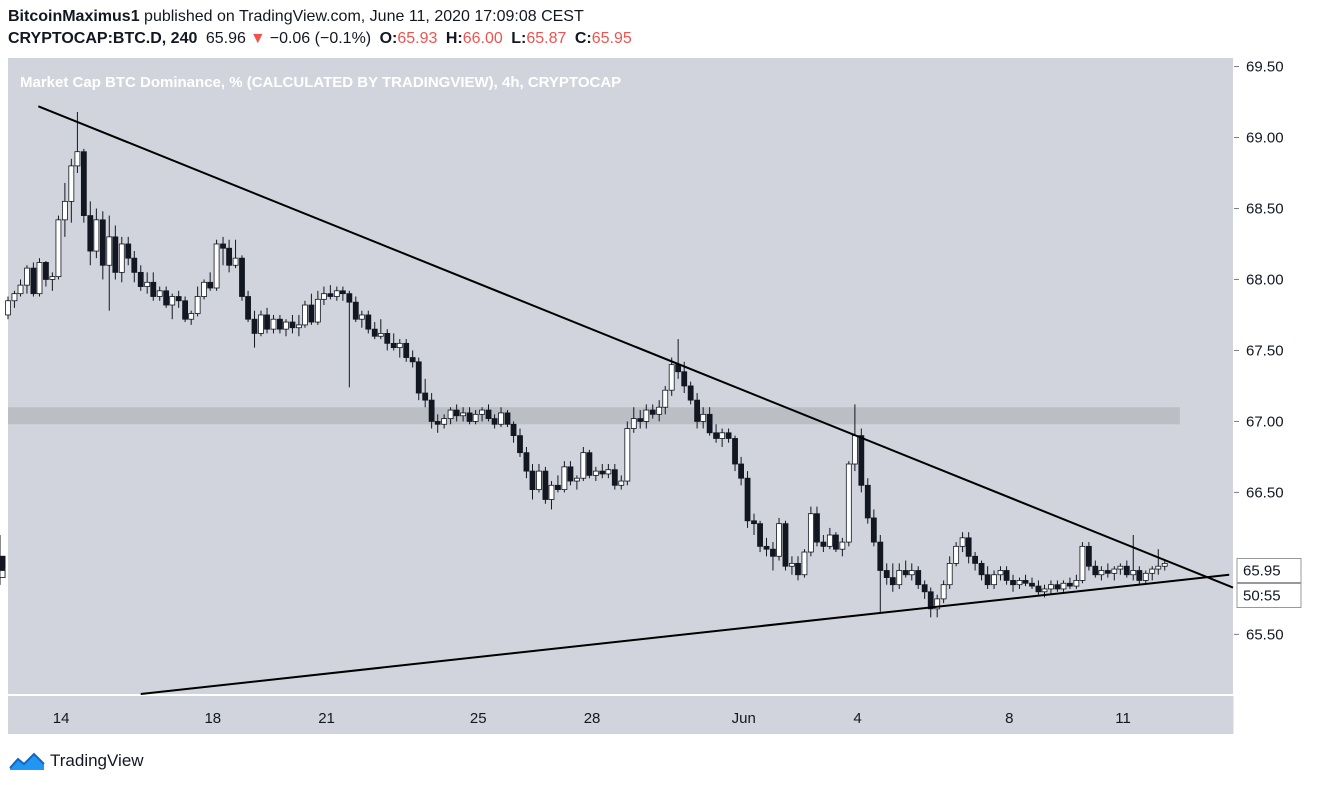  Describe the element at coordinates (97, 760) in the screenshot. I see `footer-brand: TradingView` at that location.